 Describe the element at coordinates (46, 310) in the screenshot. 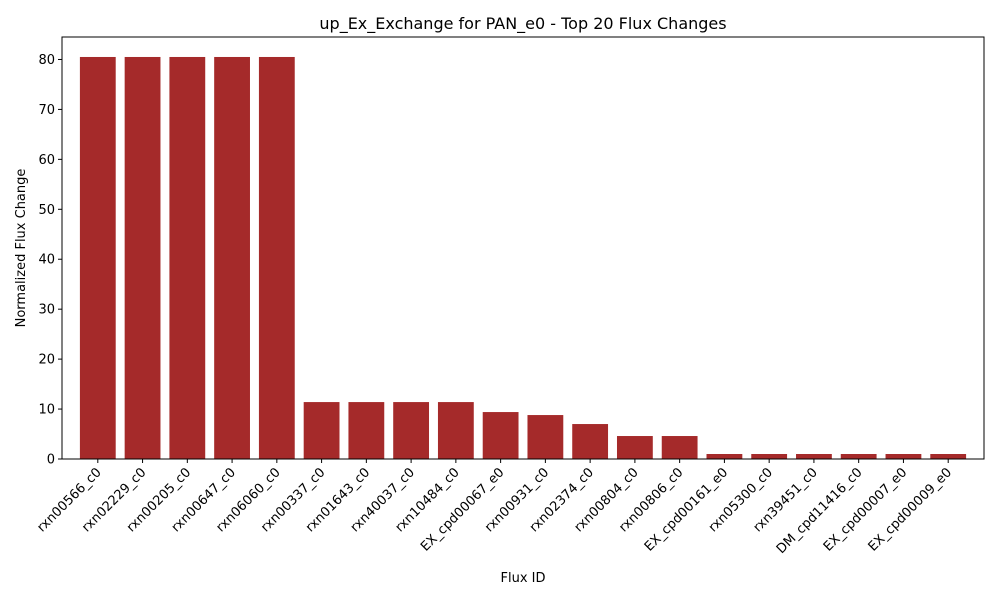

I see `y-tick-label: 30` at that location.